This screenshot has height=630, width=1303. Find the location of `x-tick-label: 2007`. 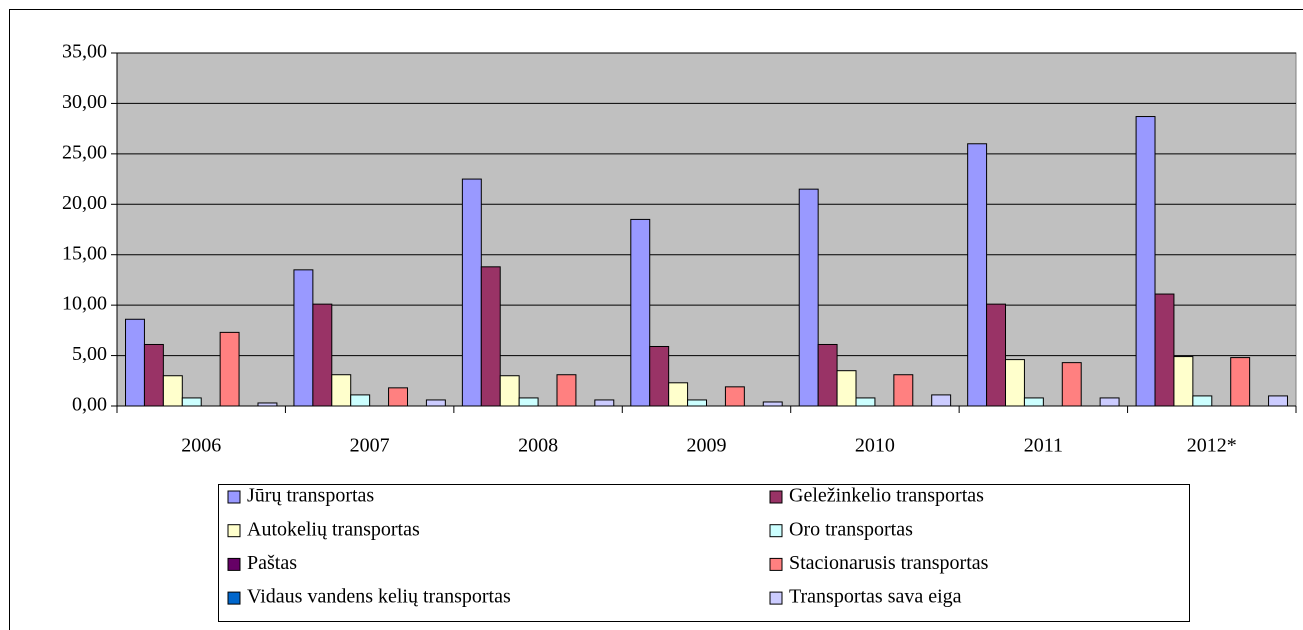

x-tick-label: 2007 is located at coordinates (370, 446).